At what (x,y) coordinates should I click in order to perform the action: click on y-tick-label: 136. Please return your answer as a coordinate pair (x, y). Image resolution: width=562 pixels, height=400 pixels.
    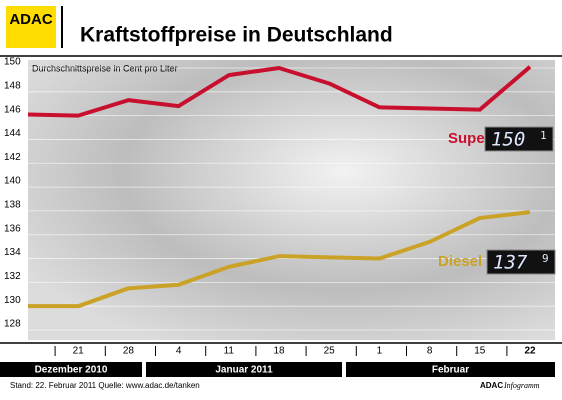
    Looking at the image, I should click on (12, 228).